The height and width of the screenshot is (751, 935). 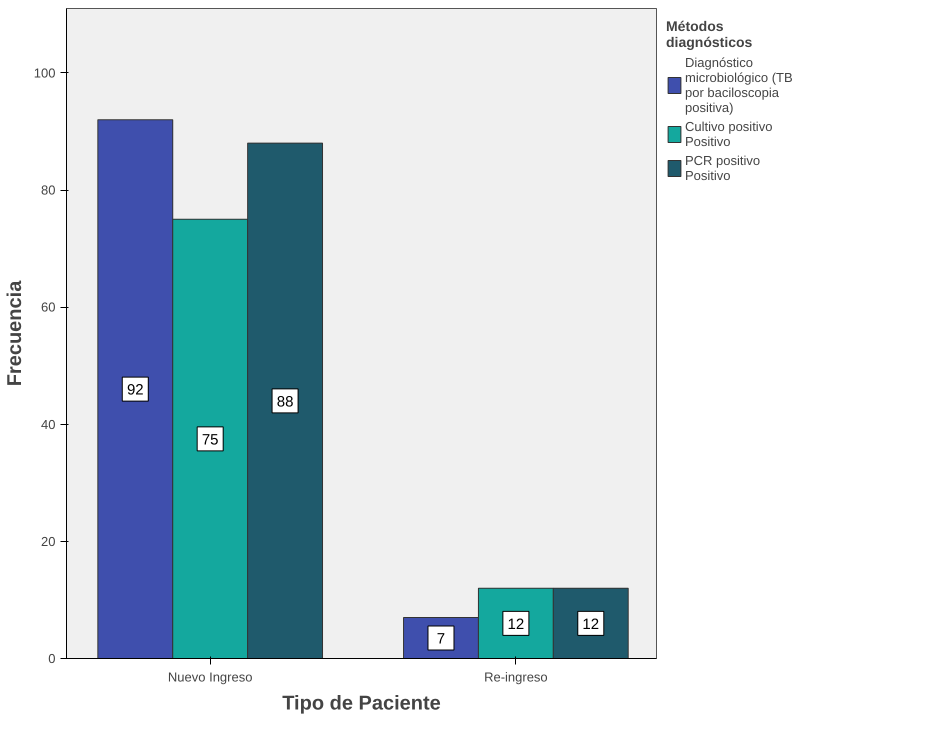 I want to click on y-tick-label: 100, so click(x=45, y=72).